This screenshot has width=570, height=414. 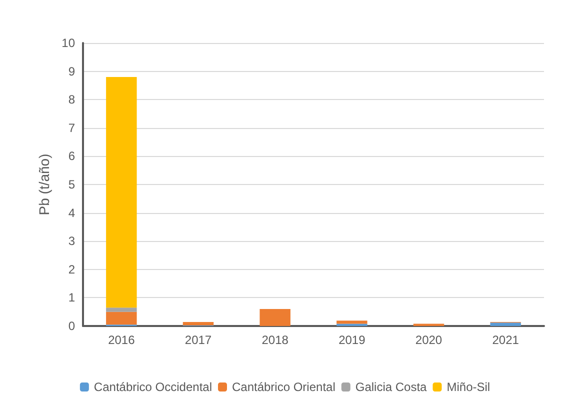 What do you see at coordinates (44, 185) in the screenshot?
I see `y-axis-title: Pb (t/año)` at bounding box center [44, 185].